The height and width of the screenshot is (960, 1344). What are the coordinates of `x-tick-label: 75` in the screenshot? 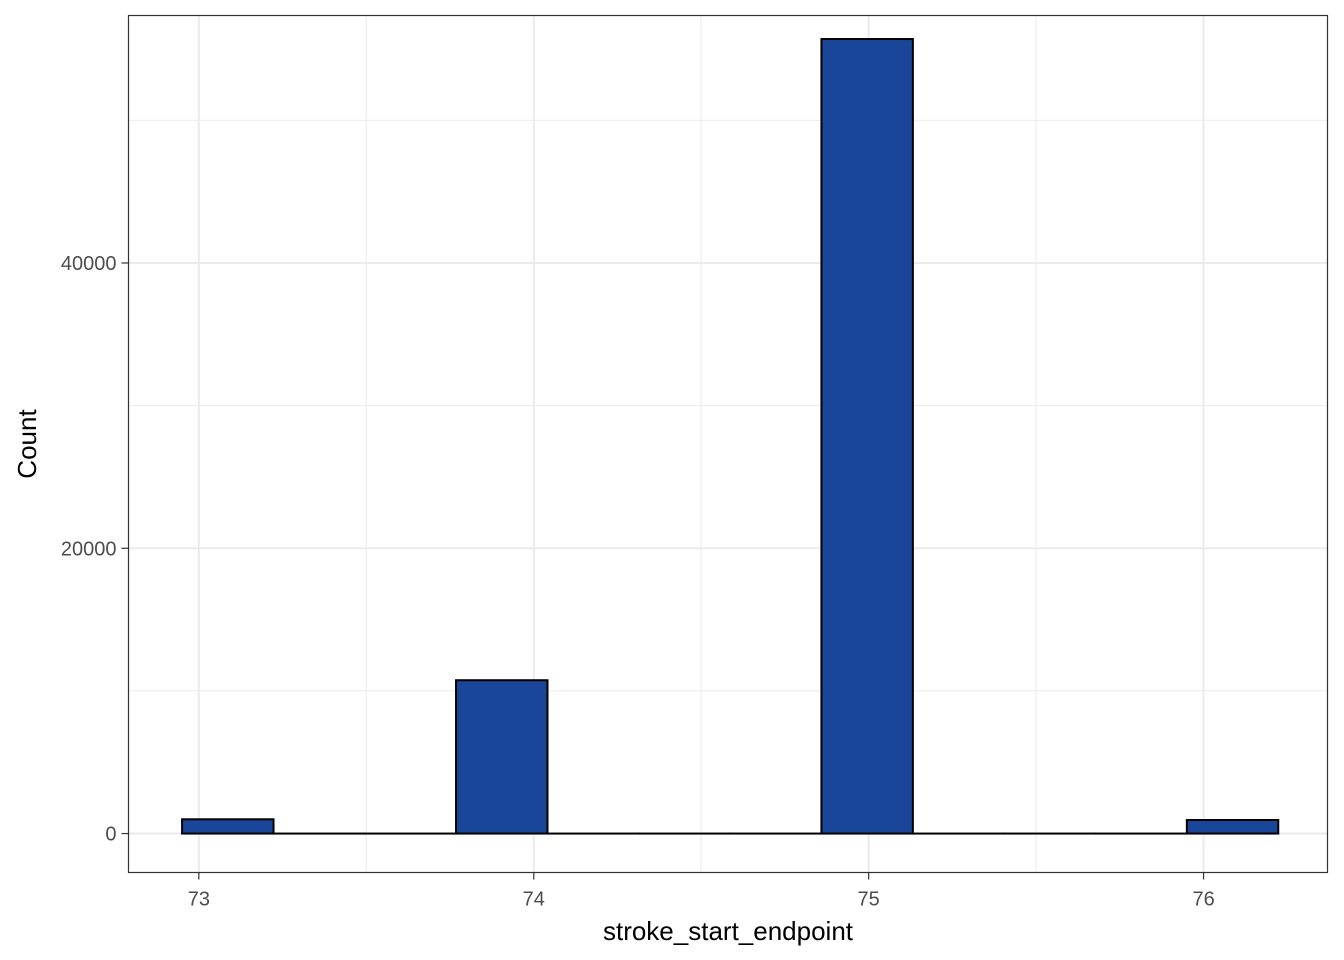 It's located at (869, 900).